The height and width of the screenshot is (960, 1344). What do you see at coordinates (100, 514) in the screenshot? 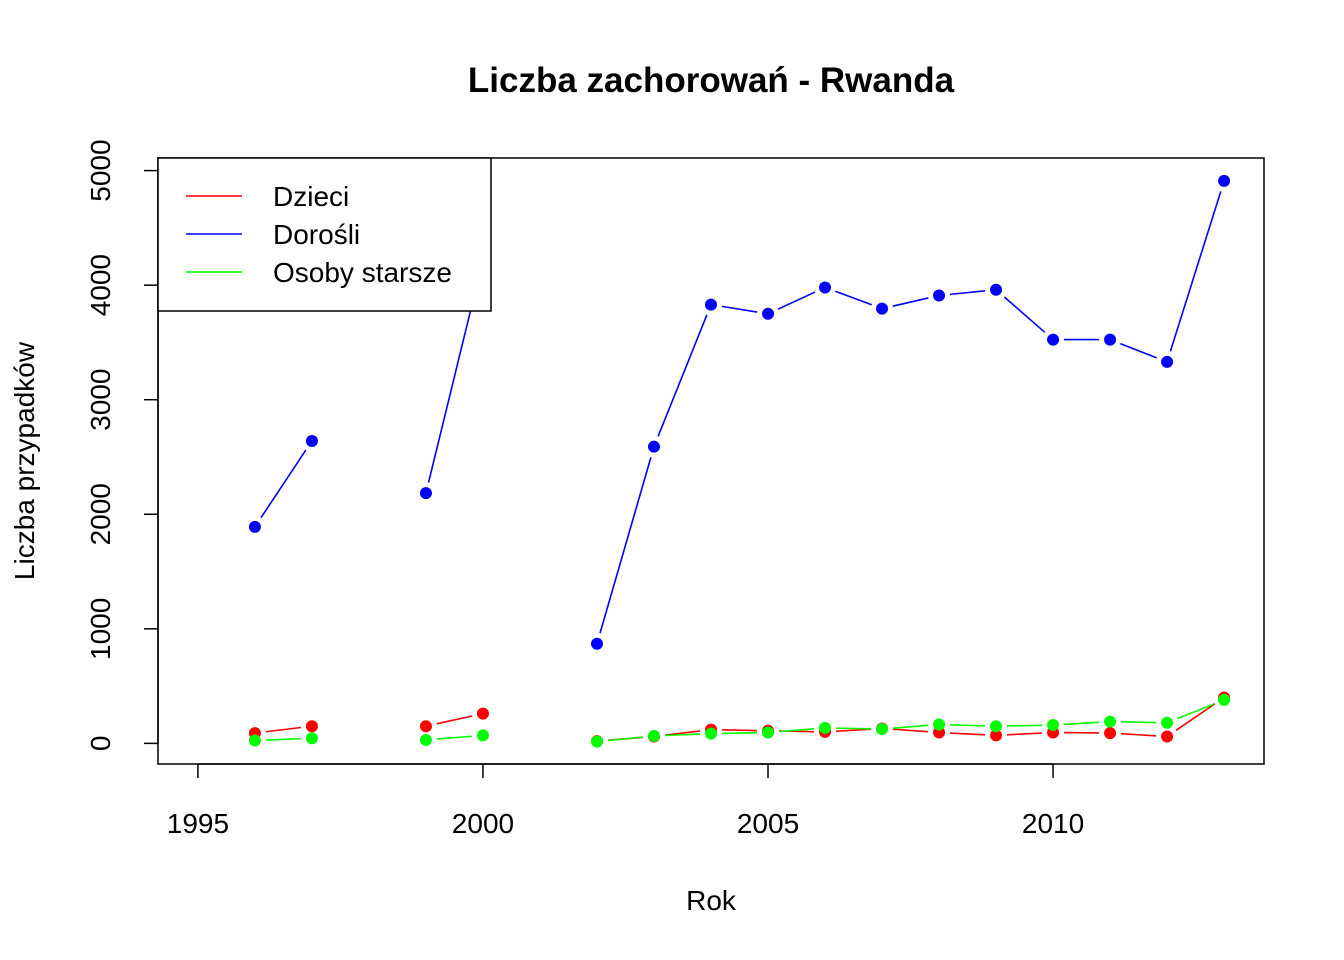
I see `y-tick-label: 2000` at bounding box center [100, 514].